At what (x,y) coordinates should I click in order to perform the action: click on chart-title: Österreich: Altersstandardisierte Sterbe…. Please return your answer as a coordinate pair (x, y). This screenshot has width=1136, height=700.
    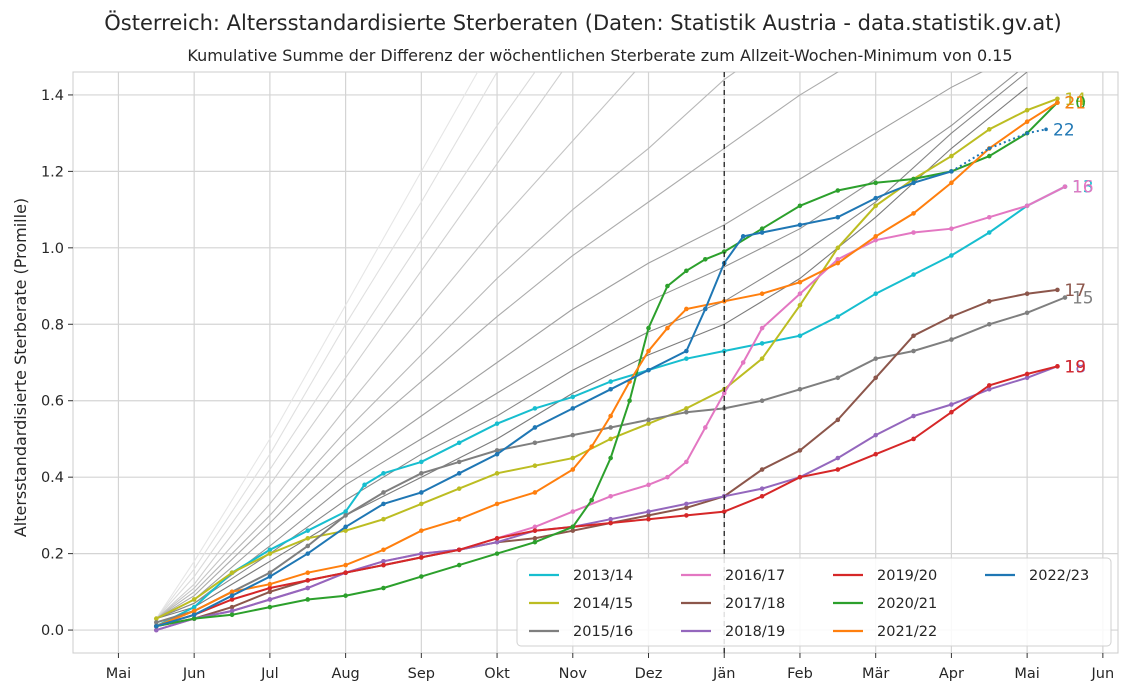
    Looking at the image, I should click on (582, 22).